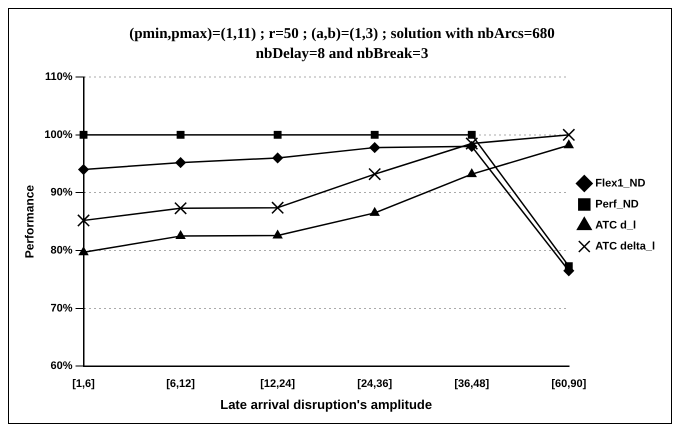 The width and height of the screenshot is (680, 432). I want to click on y-tick-label: 90%, so click(61, 192).